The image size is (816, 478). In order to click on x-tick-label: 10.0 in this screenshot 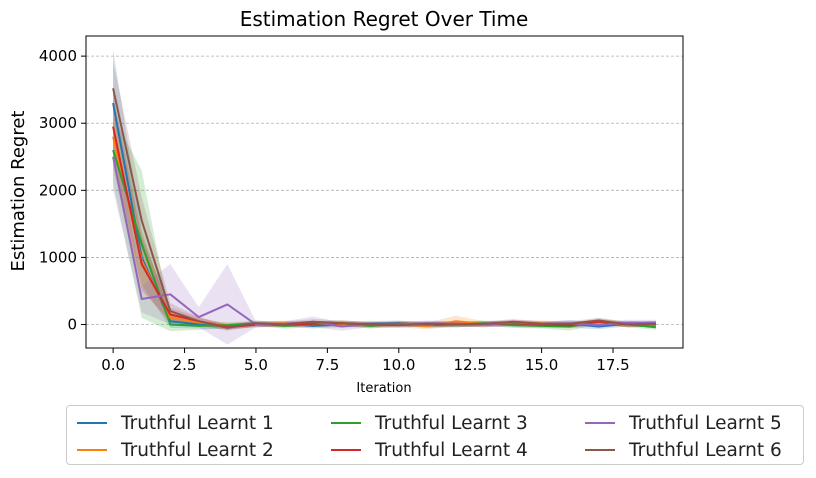, I will do `click(398, 365)`.